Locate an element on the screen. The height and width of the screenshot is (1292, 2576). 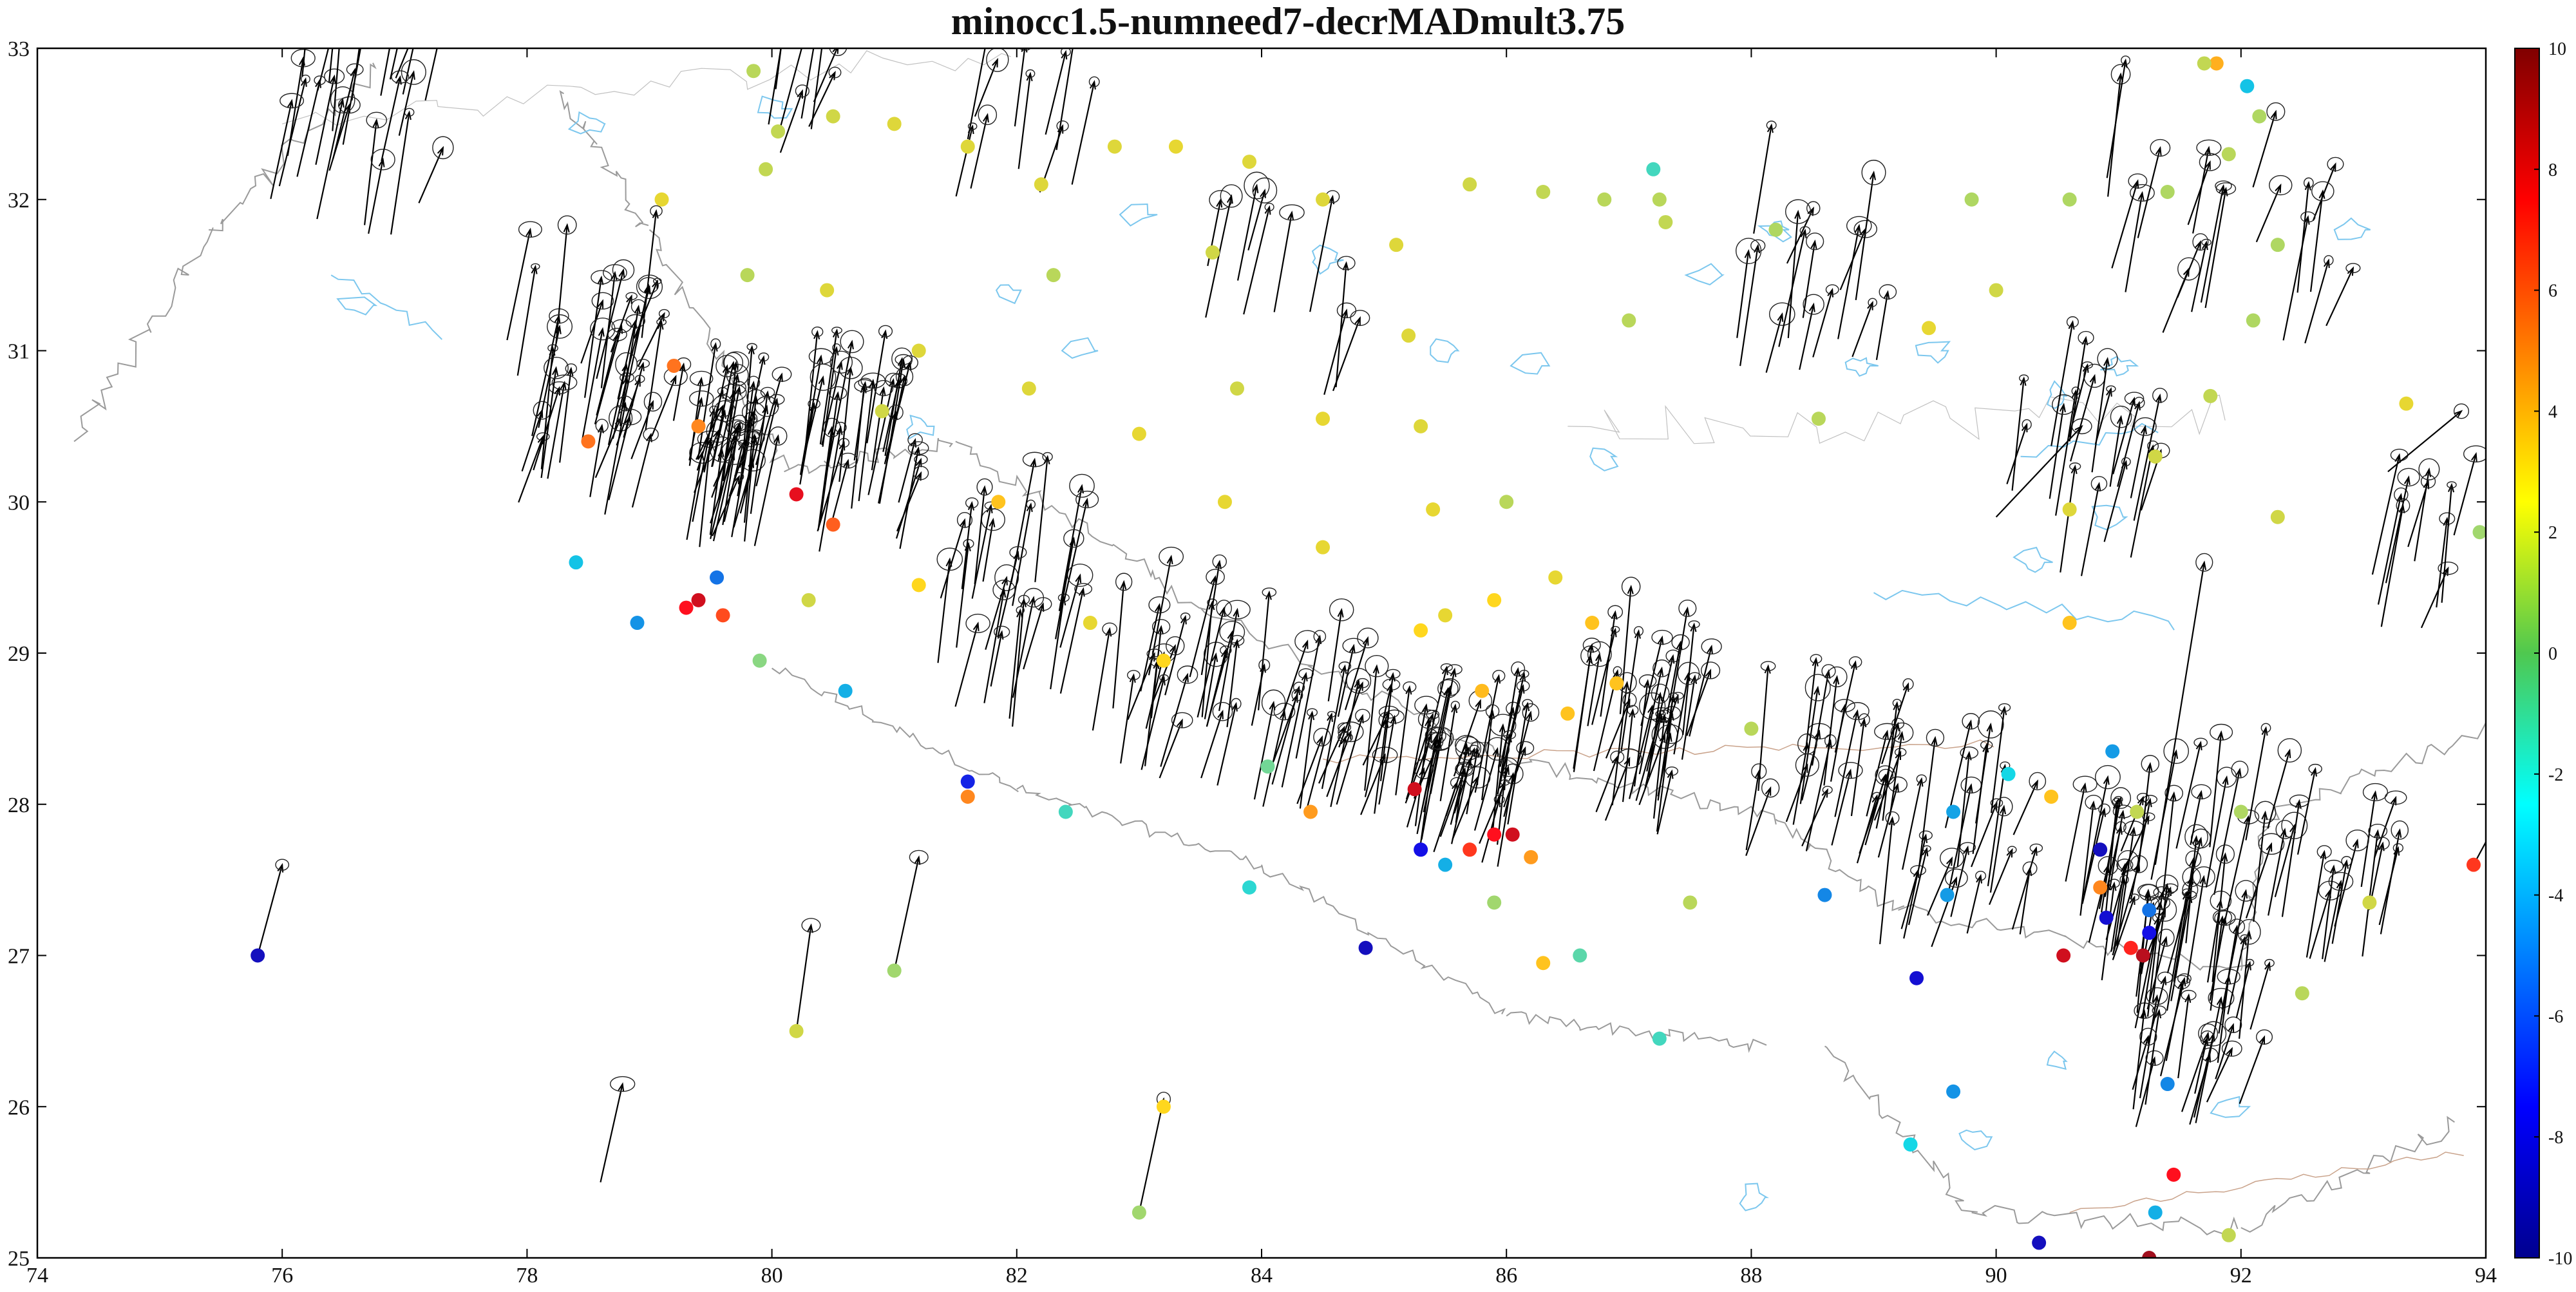
x-tick-label: 80 is located at coordinates (772, 1275).